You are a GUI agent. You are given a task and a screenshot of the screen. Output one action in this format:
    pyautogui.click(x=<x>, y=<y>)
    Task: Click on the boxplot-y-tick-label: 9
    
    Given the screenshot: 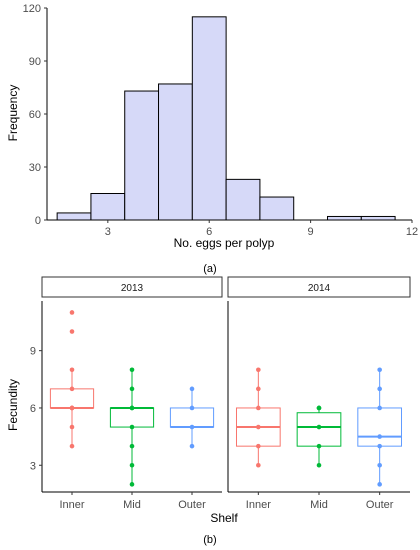 What is the action you would take?
    pyautogui.click(x=33, y=352)
    